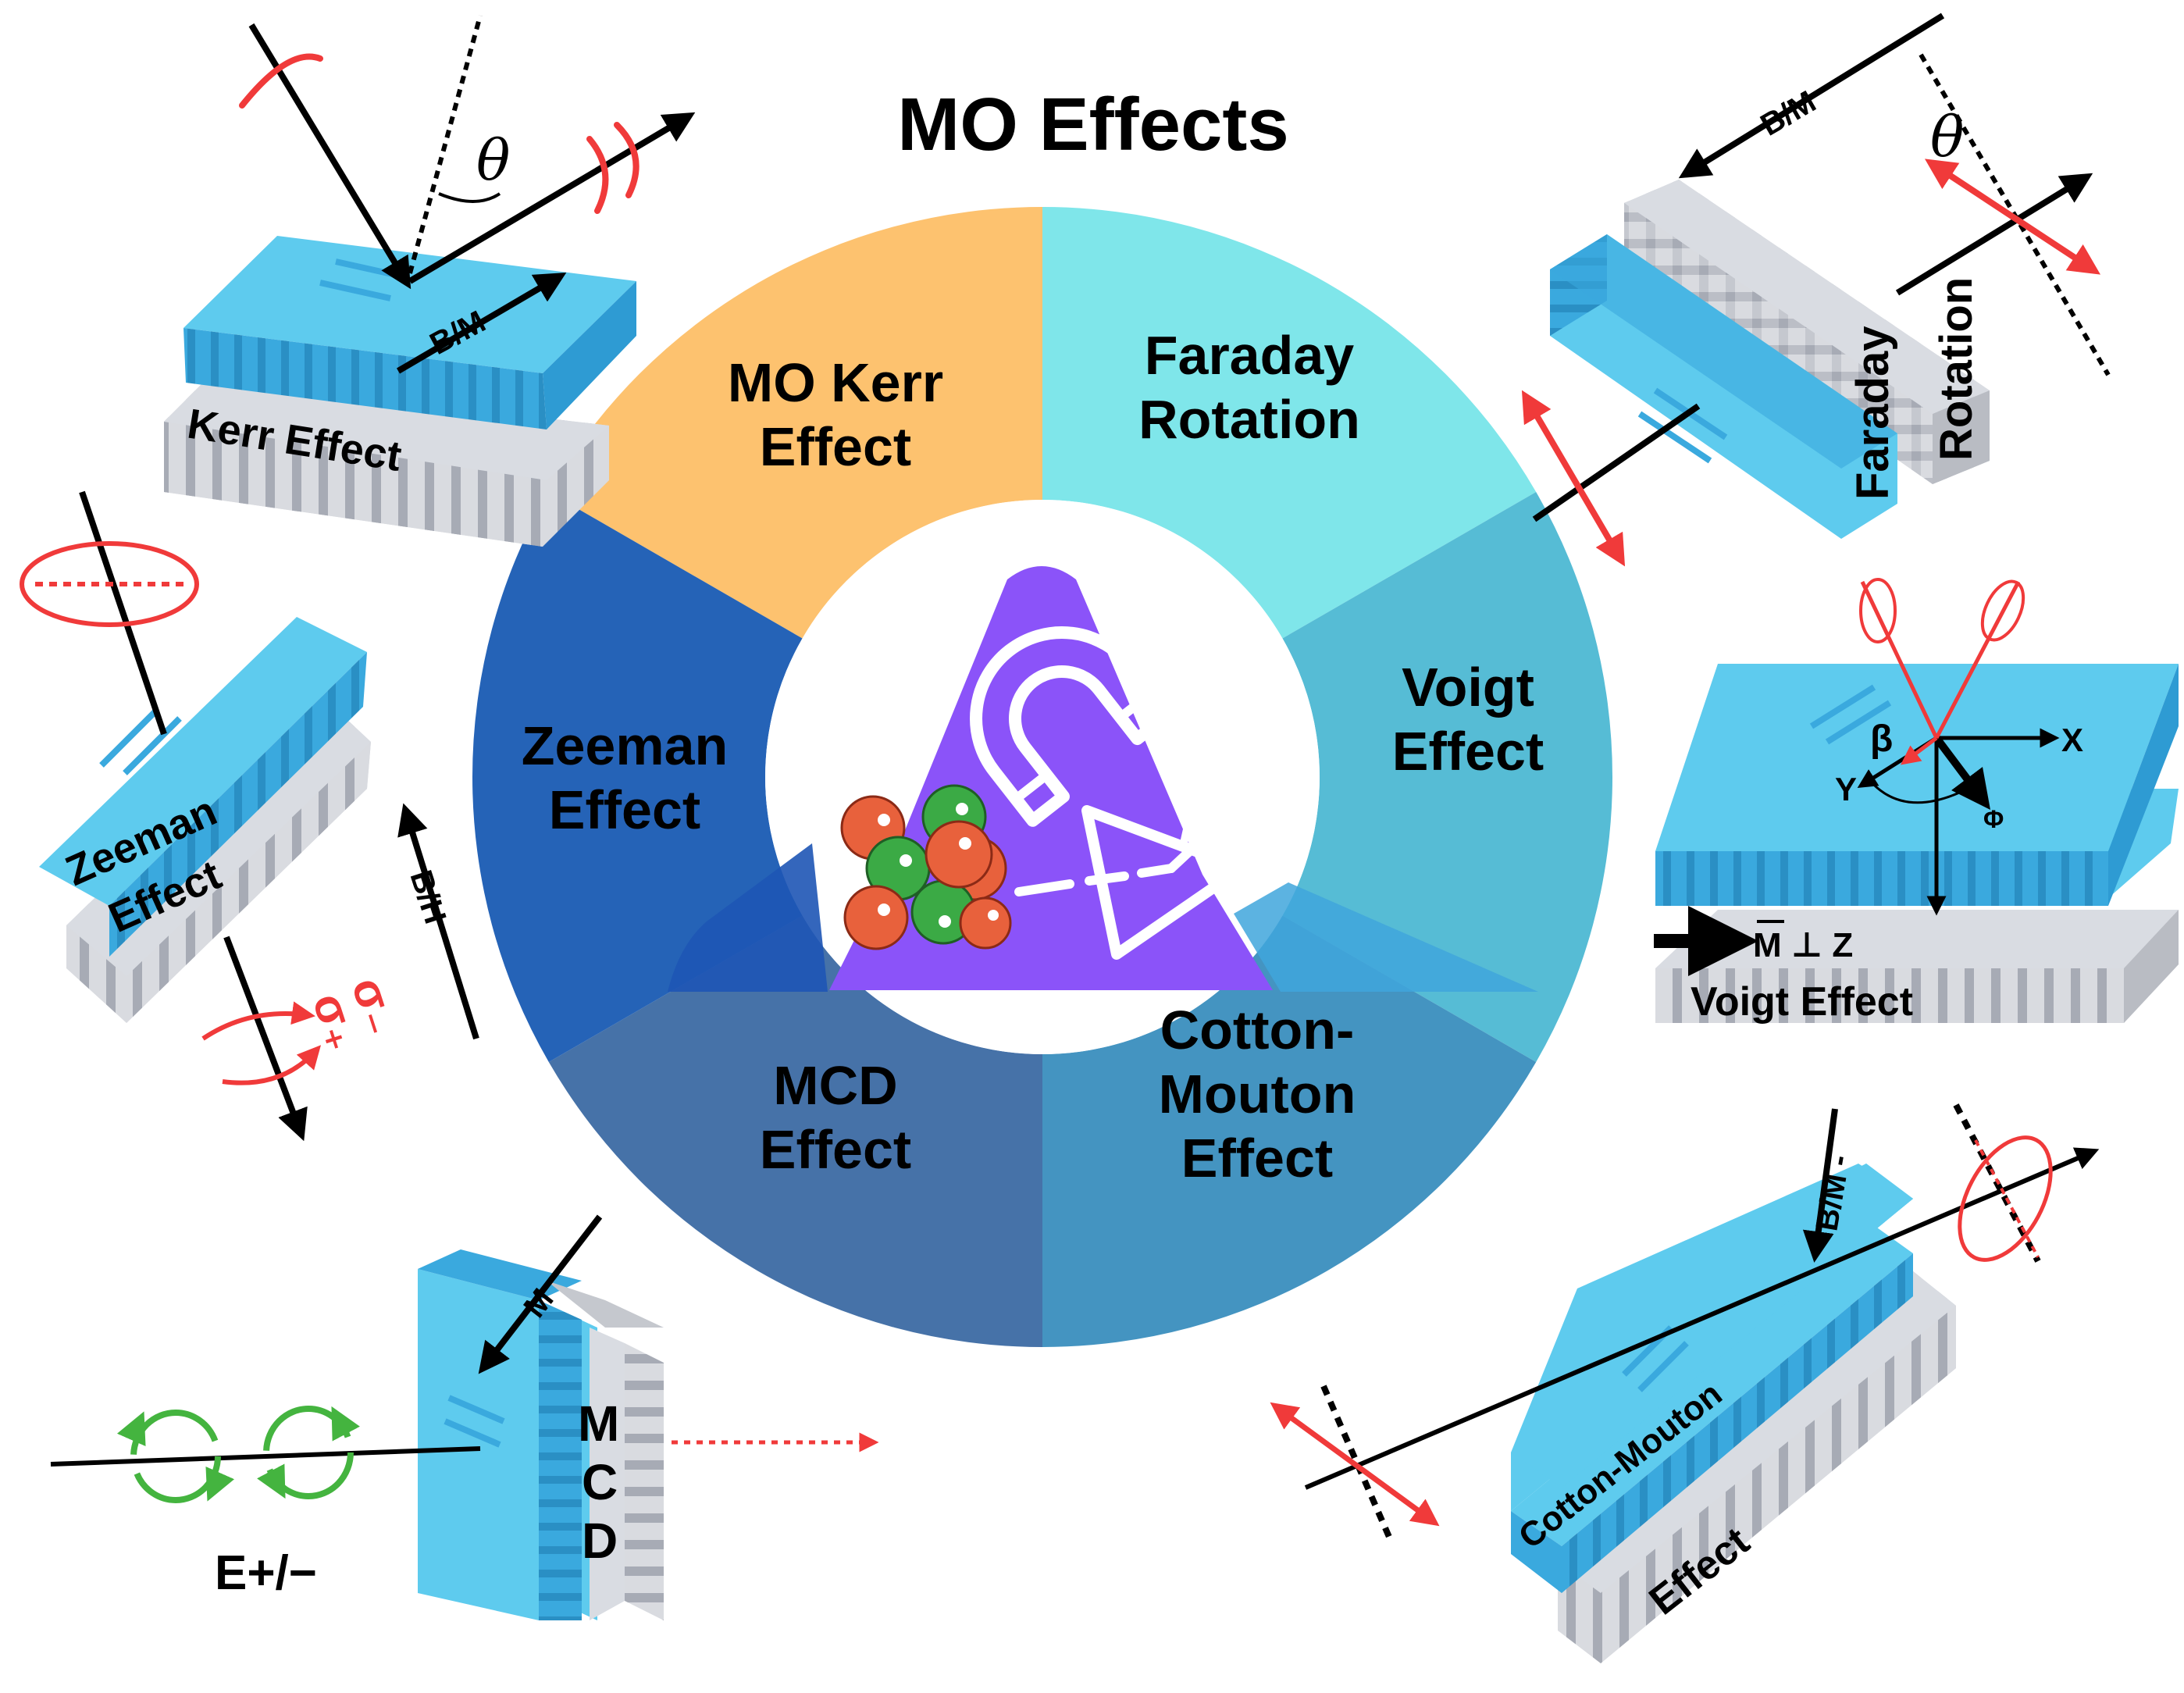 The height and width of the screenshot is (1693, 2184). Describe the element at coordinates (1171, 849) in the screenshot. I see `prism-icon` at that location.